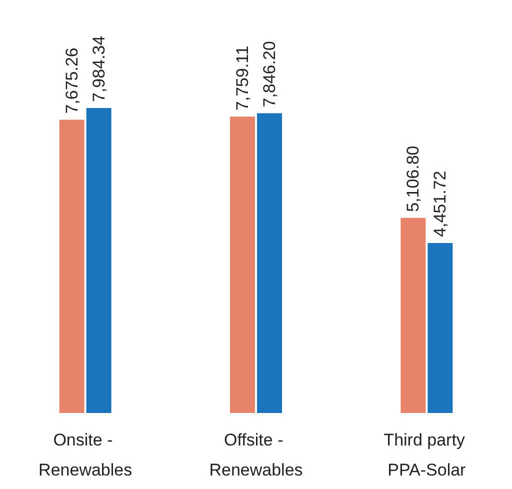 The height and width of the screenshot is (489, 512). What do you see at coordinates (85, 455) in the screenshot?
I see `x-tick-label: Onsite - Renewables` at bounding box center [85, 455].